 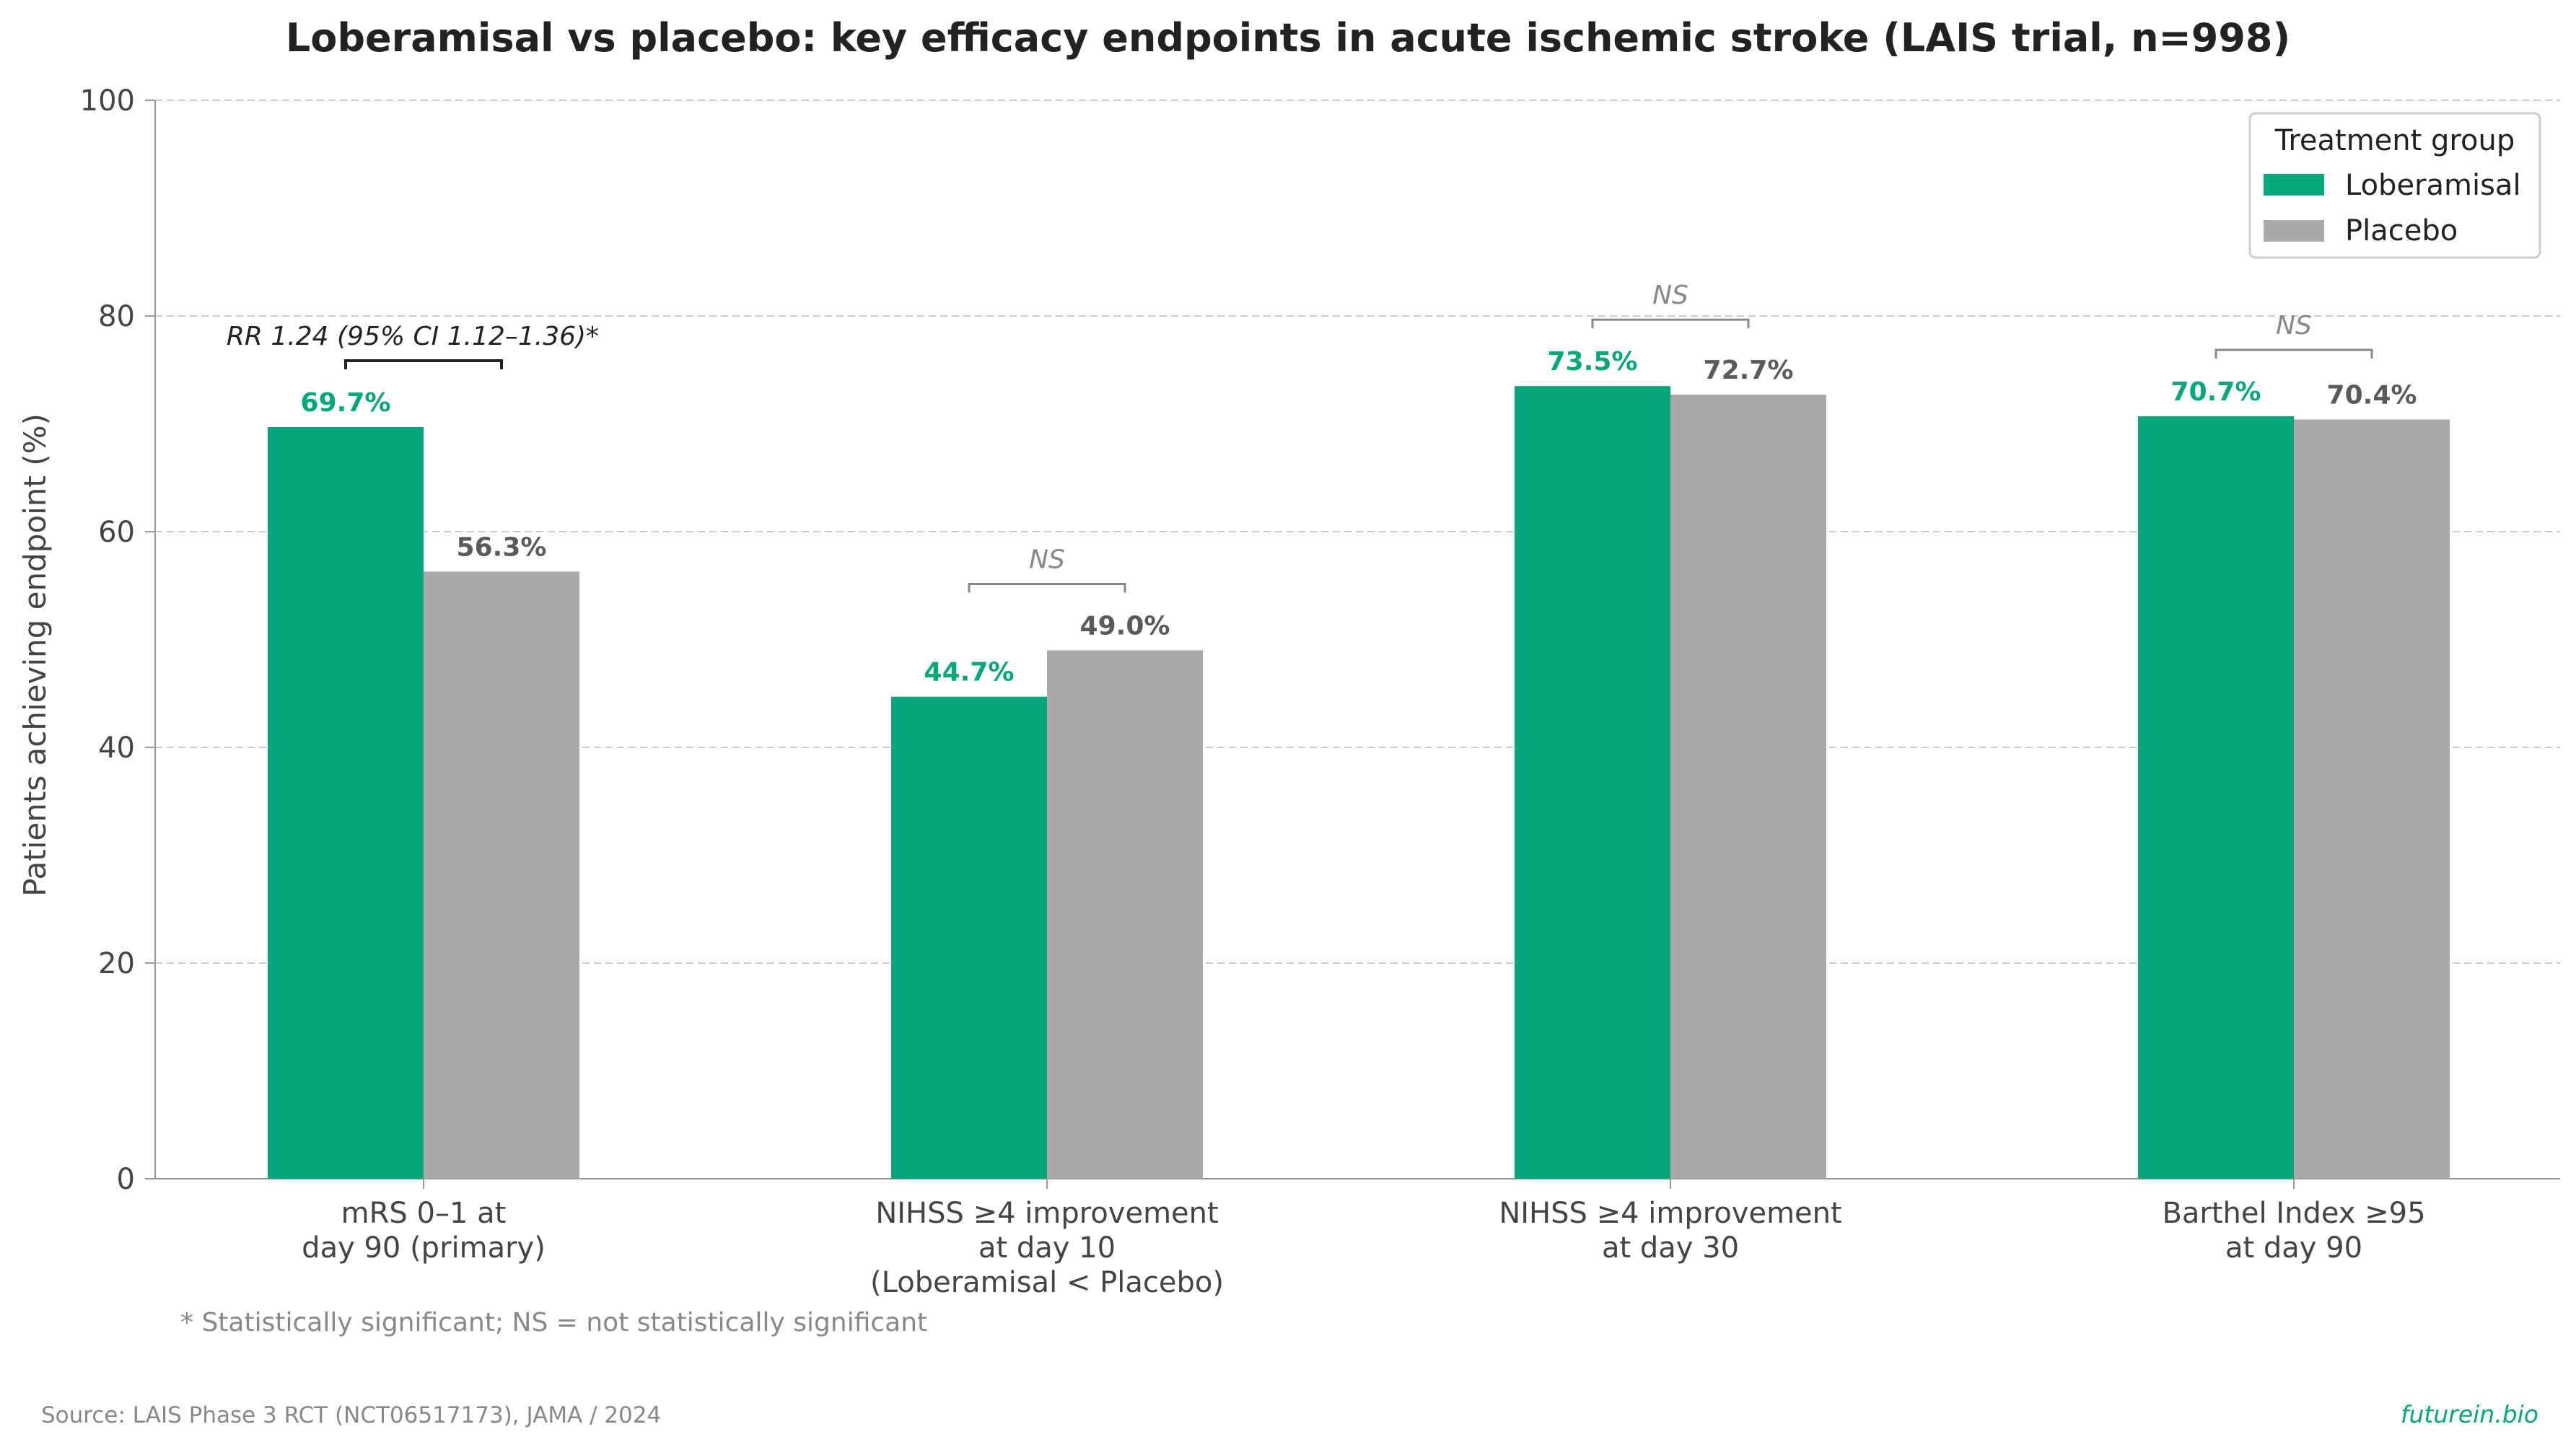 I want to click on y-axis-label: Patients achieving endpoint (%), so click(x=35, y=655).